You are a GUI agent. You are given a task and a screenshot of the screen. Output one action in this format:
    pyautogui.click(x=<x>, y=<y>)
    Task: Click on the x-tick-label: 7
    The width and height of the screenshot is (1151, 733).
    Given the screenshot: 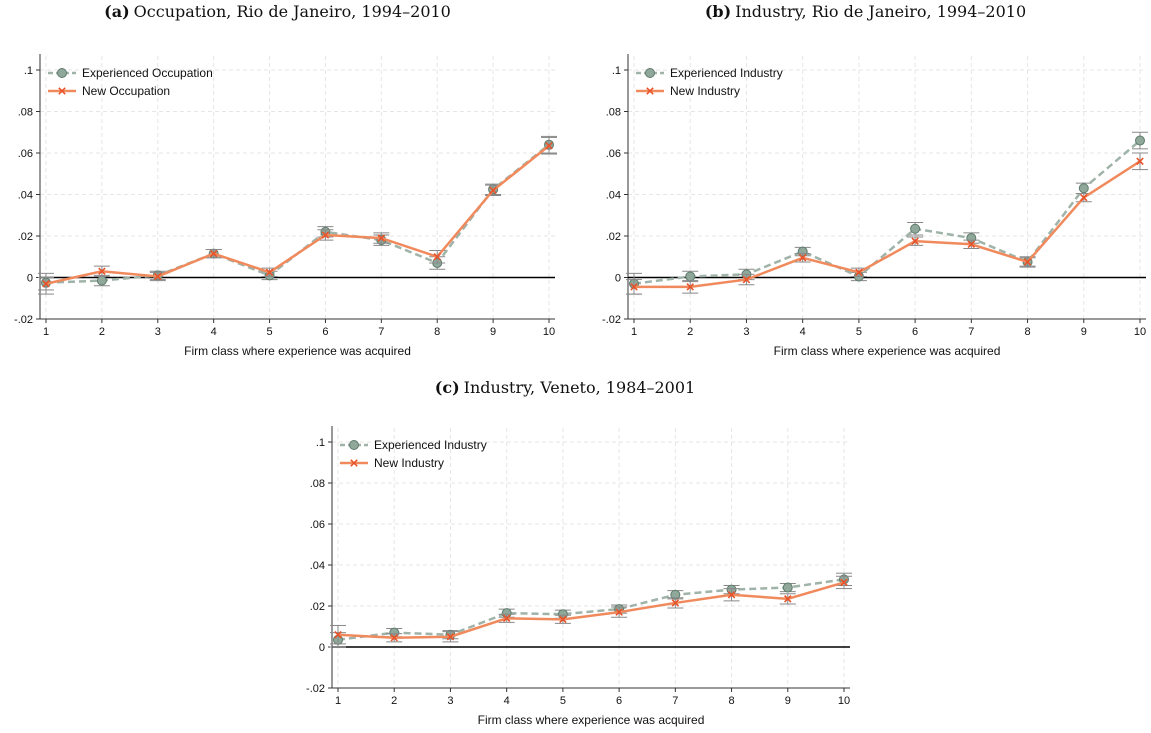 What is the action you would take?
    pyautogui.click(x=675, y=701)
    